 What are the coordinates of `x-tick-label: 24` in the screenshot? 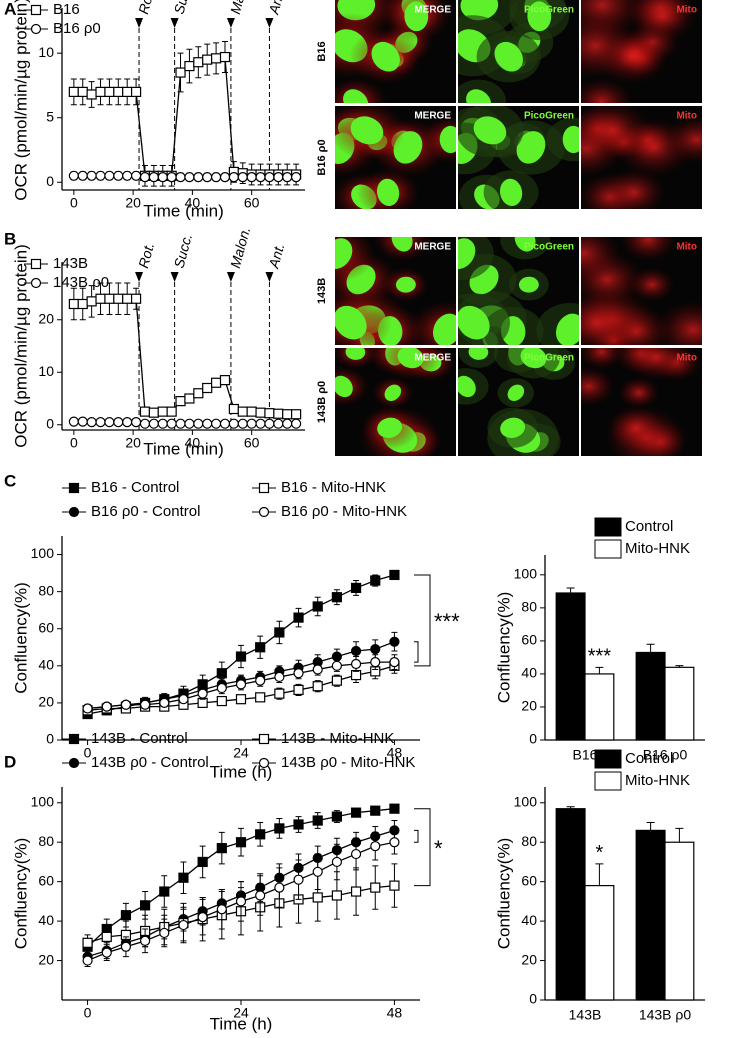 It's located at (241, 753).